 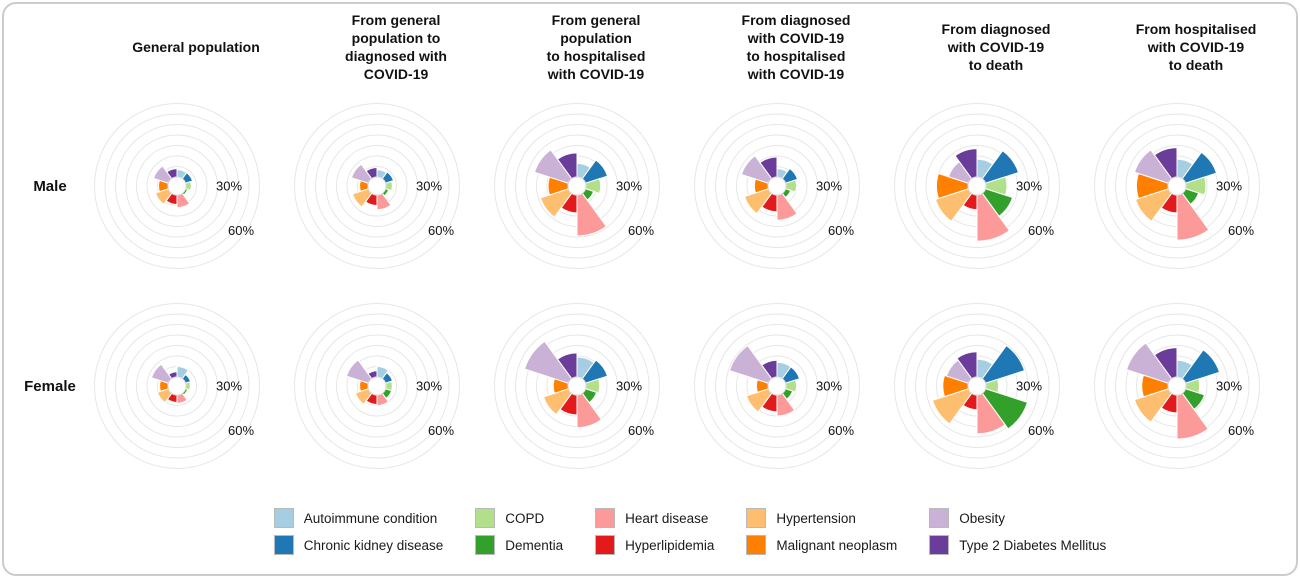 What do you see at coordinates (816, 518) in the screenshot?
I see `legend-label: Hypertension` at bounding box center [816, 518].